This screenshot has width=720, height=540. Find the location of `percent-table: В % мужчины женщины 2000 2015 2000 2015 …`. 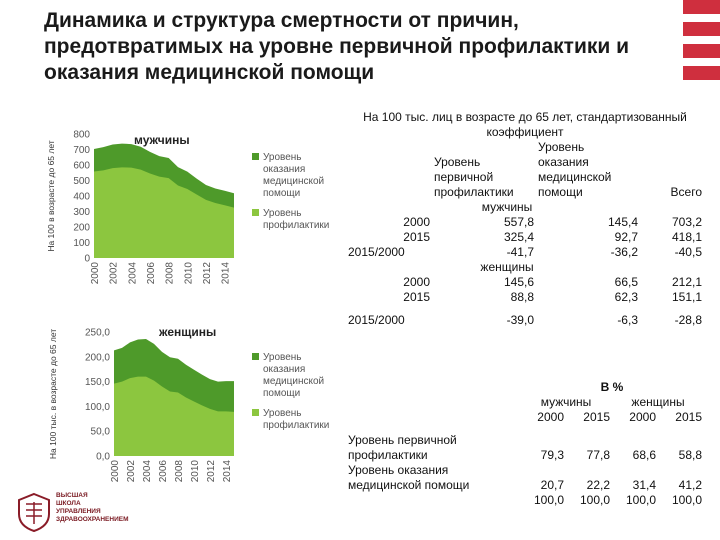

percent-table: В % мужчины женщины 2000 2015 2000 2015 … is located at coordinates (525, 444).